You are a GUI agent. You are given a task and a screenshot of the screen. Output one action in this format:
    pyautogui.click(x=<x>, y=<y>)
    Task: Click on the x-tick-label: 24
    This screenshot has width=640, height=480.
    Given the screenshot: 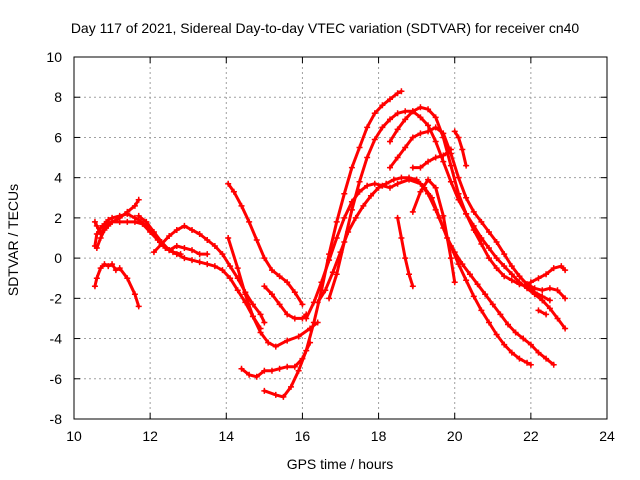 What is the action you would take?
    pyautogui.click(x=607, y=436)
    